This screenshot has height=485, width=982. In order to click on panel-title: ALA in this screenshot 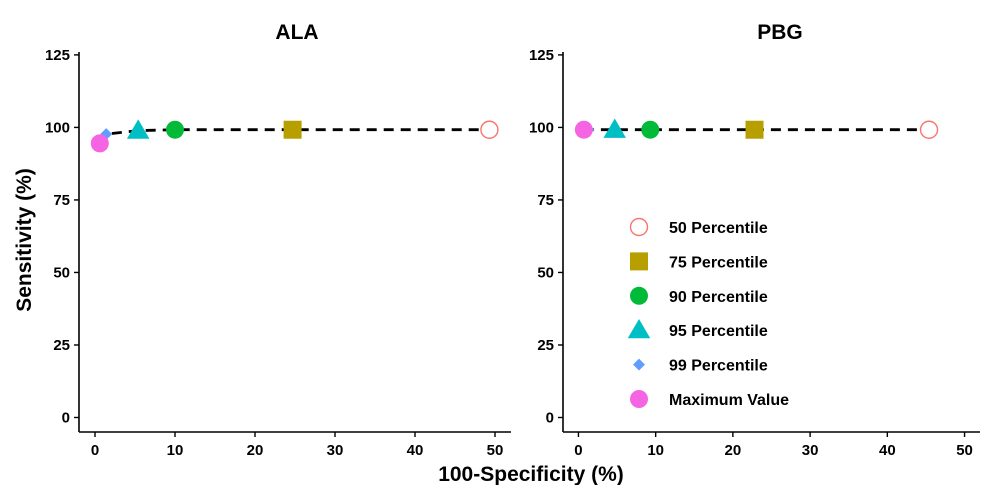, I will do `click(296, 32)`.